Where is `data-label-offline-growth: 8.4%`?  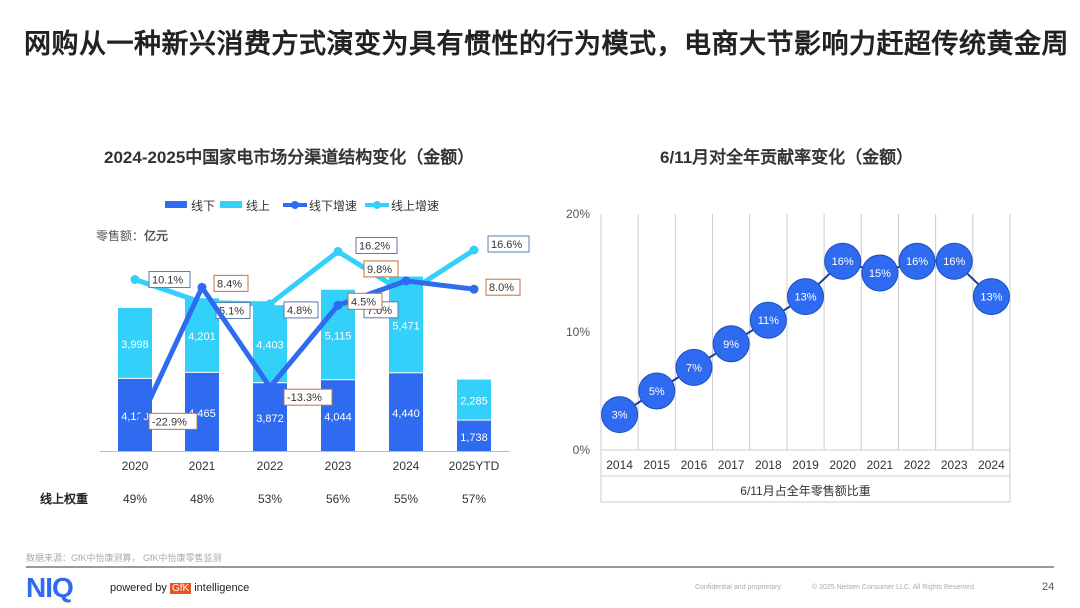
data-label-offline-growth: 8.4% is located at coordinates (229, 284).